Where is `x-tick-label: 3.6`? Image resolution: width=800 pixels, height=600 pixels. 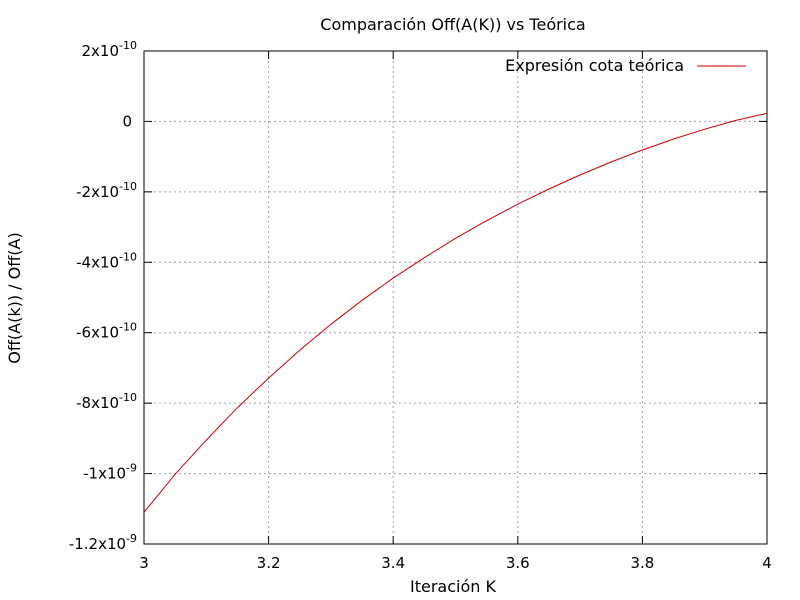 x-tick-label: 3.6 is located at coordinates (518, 563).